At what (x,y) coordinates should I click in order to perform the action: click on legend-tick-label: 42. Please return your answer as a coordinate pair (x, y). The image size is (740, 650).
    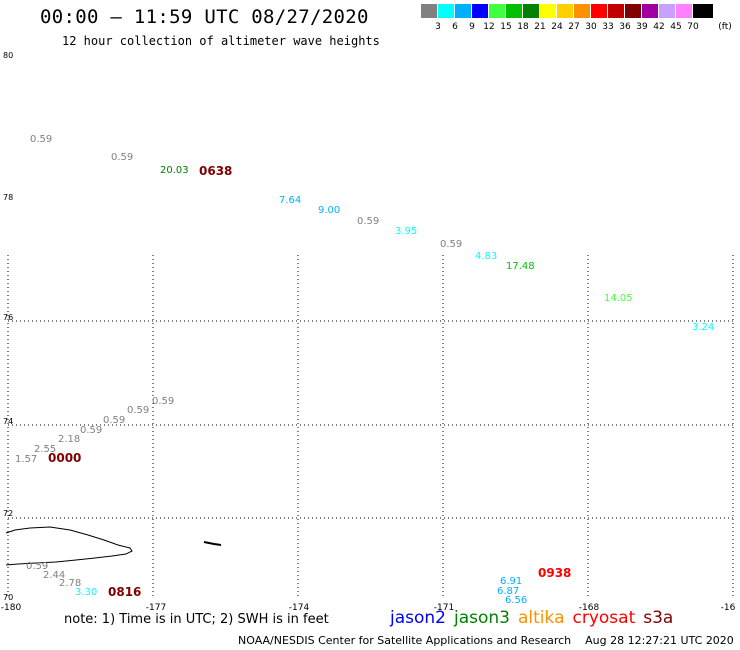
    Looking at the image, I should click on (659, 27).